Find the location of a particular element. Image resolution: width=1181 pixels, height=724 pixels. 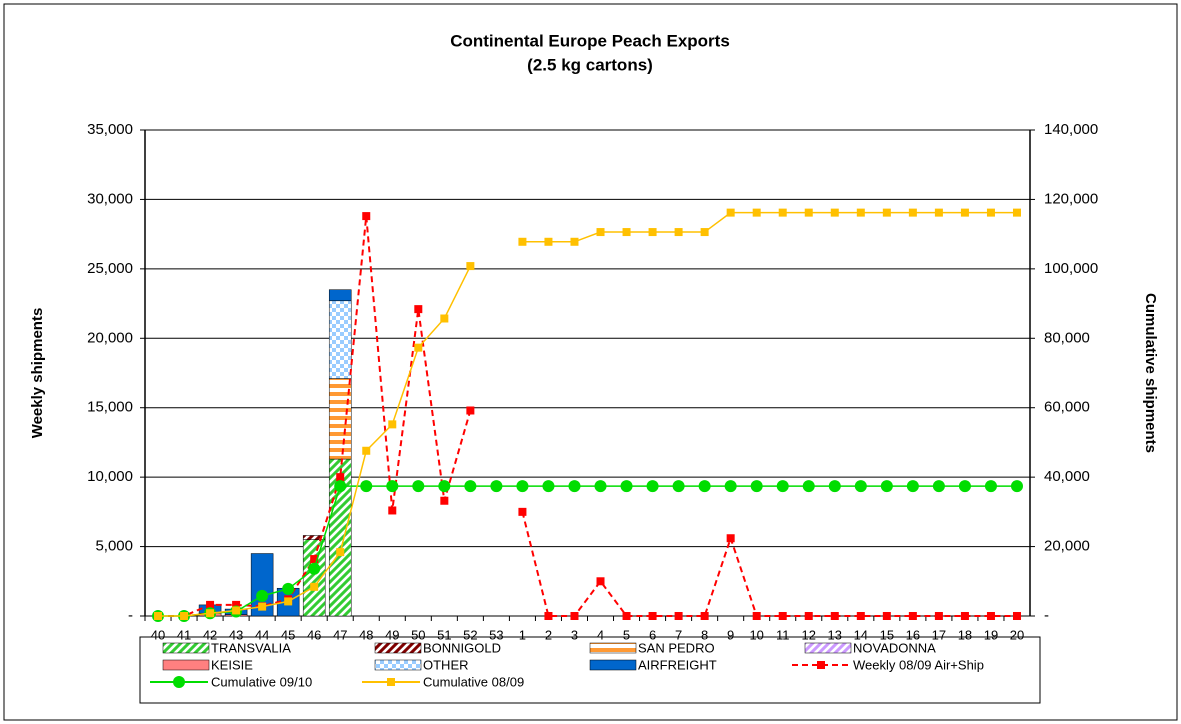

x-tick-label: 10 is located at coordinates (756, 634).